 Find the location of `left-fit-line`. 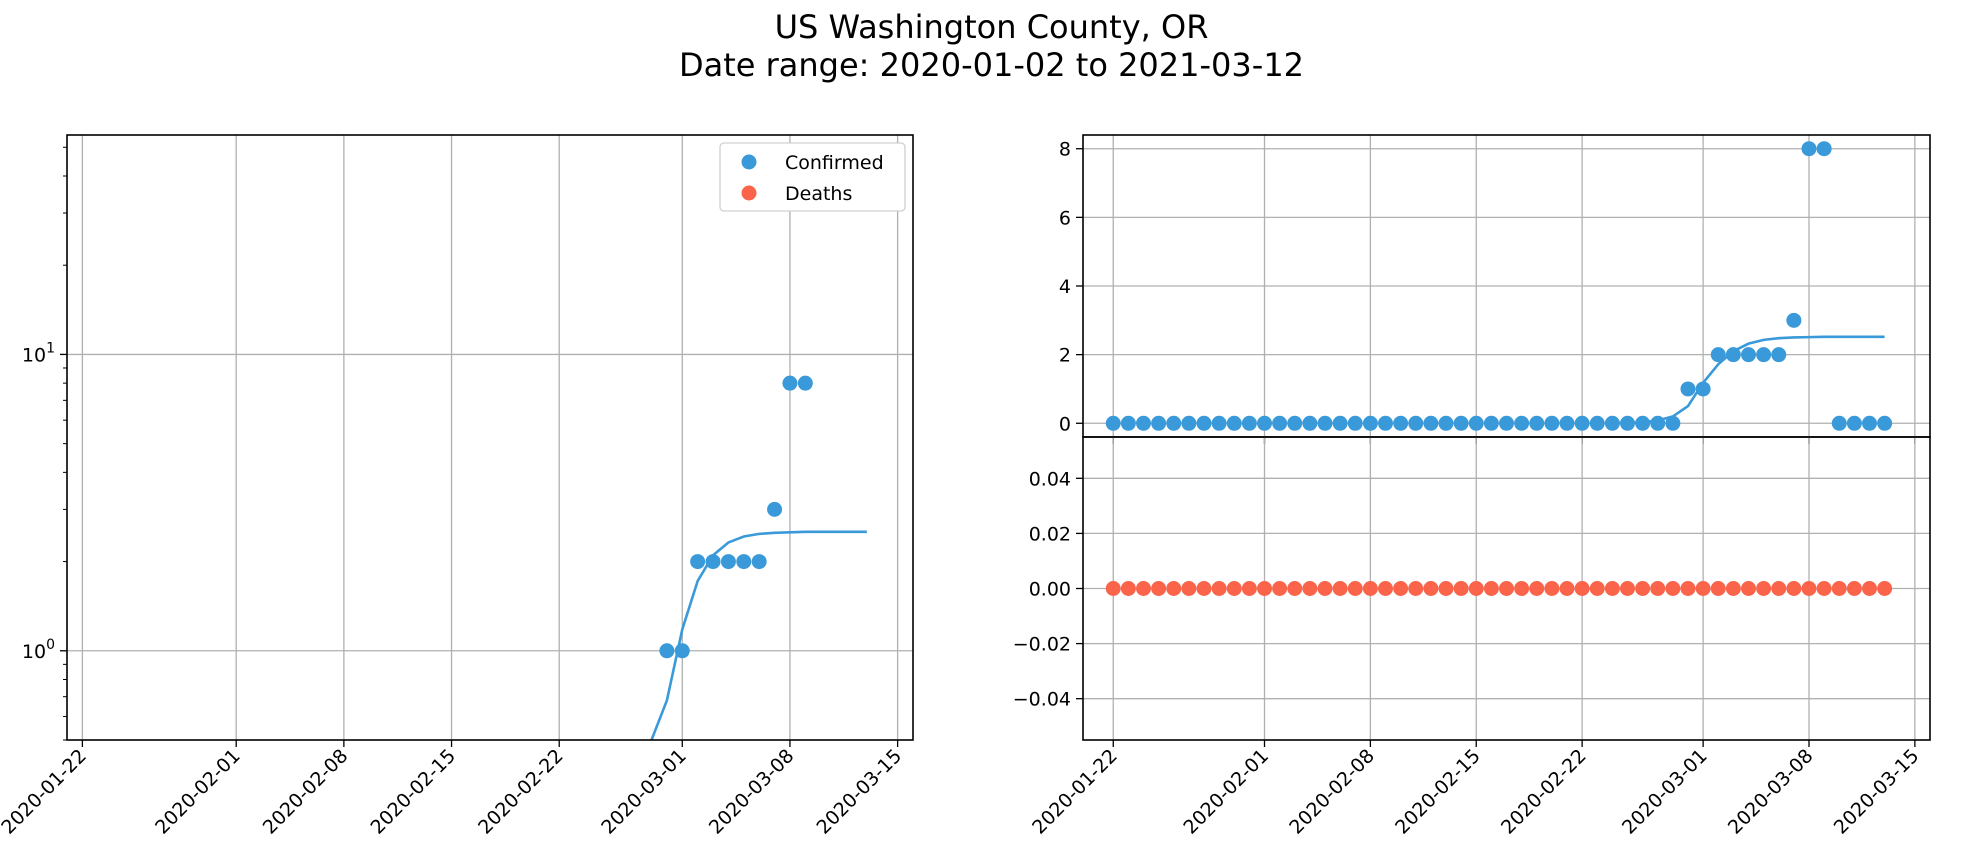

left-fit-line is located at coordinates (758, 635).